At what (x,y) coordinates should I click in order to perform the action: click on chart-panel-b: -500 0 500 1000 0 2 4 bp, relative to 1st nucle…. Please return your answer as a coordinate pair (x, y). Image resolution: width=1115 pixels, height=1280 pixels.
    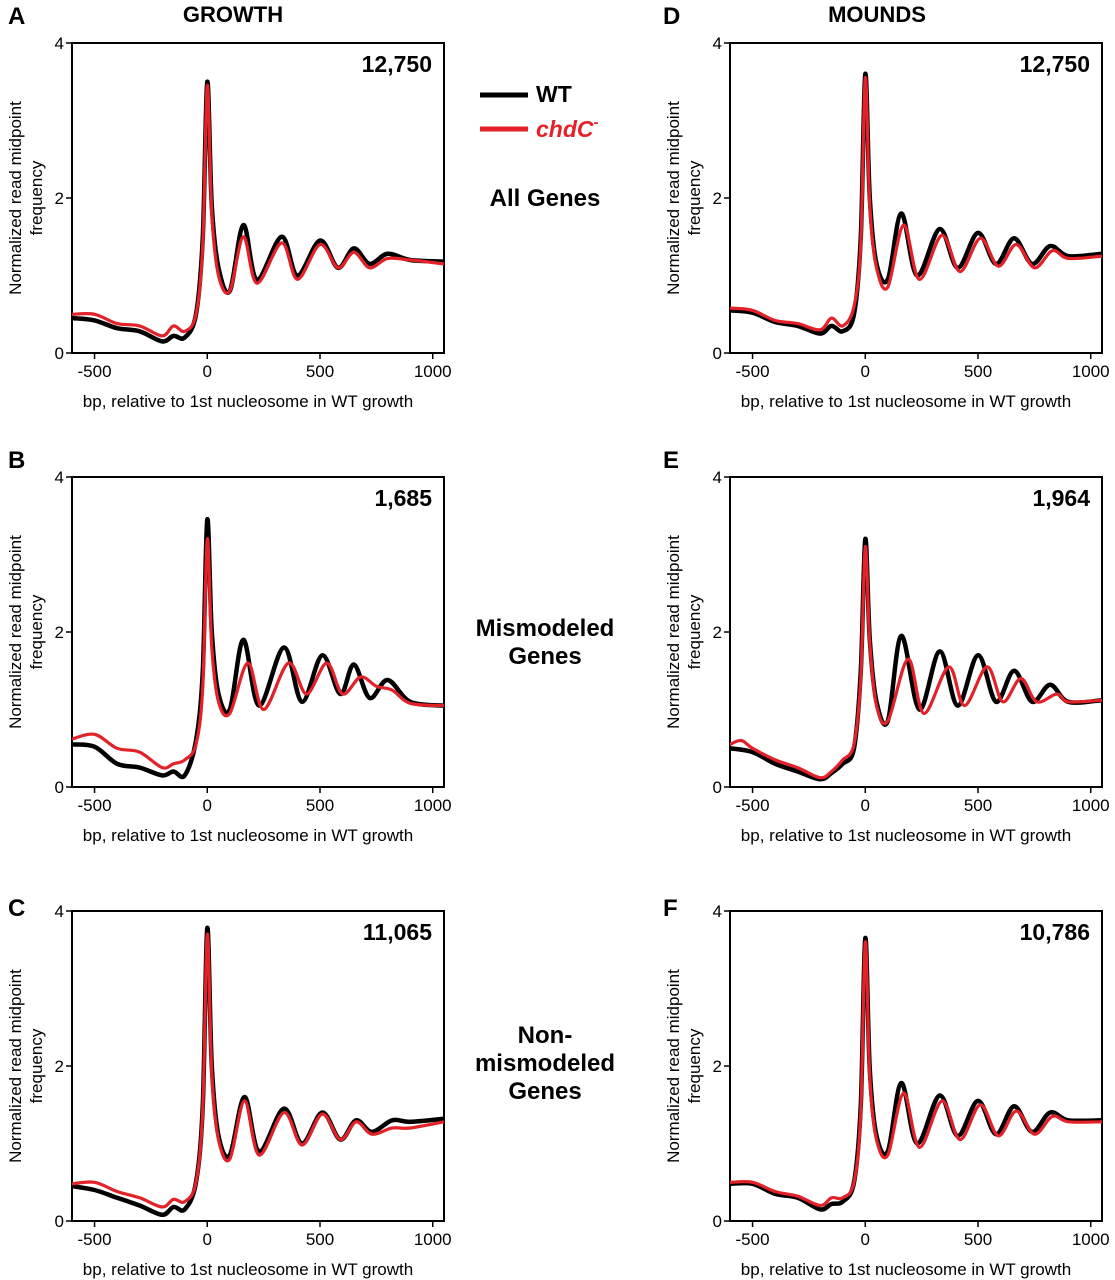
    Looking at the image, I should click on (229, 656).